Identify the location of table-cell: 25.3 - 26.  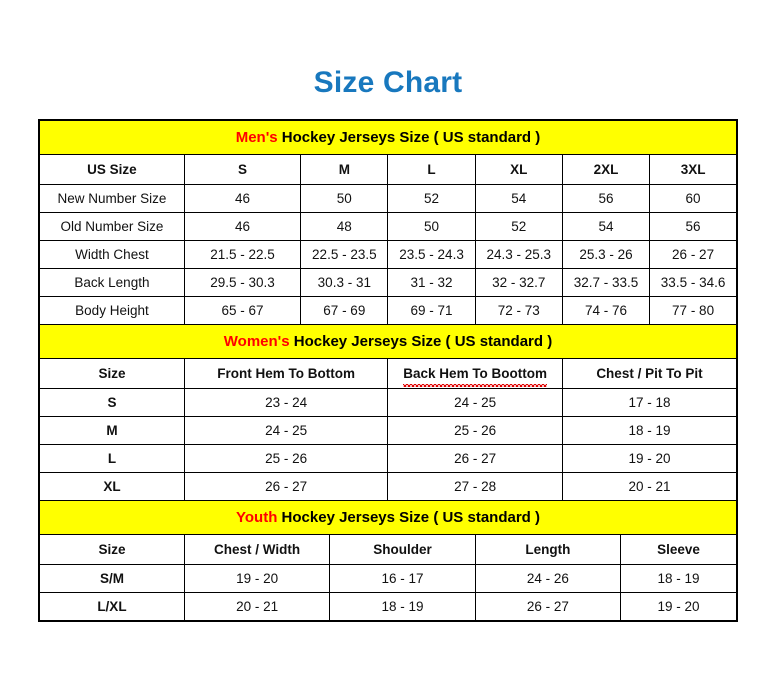
(606, 254).